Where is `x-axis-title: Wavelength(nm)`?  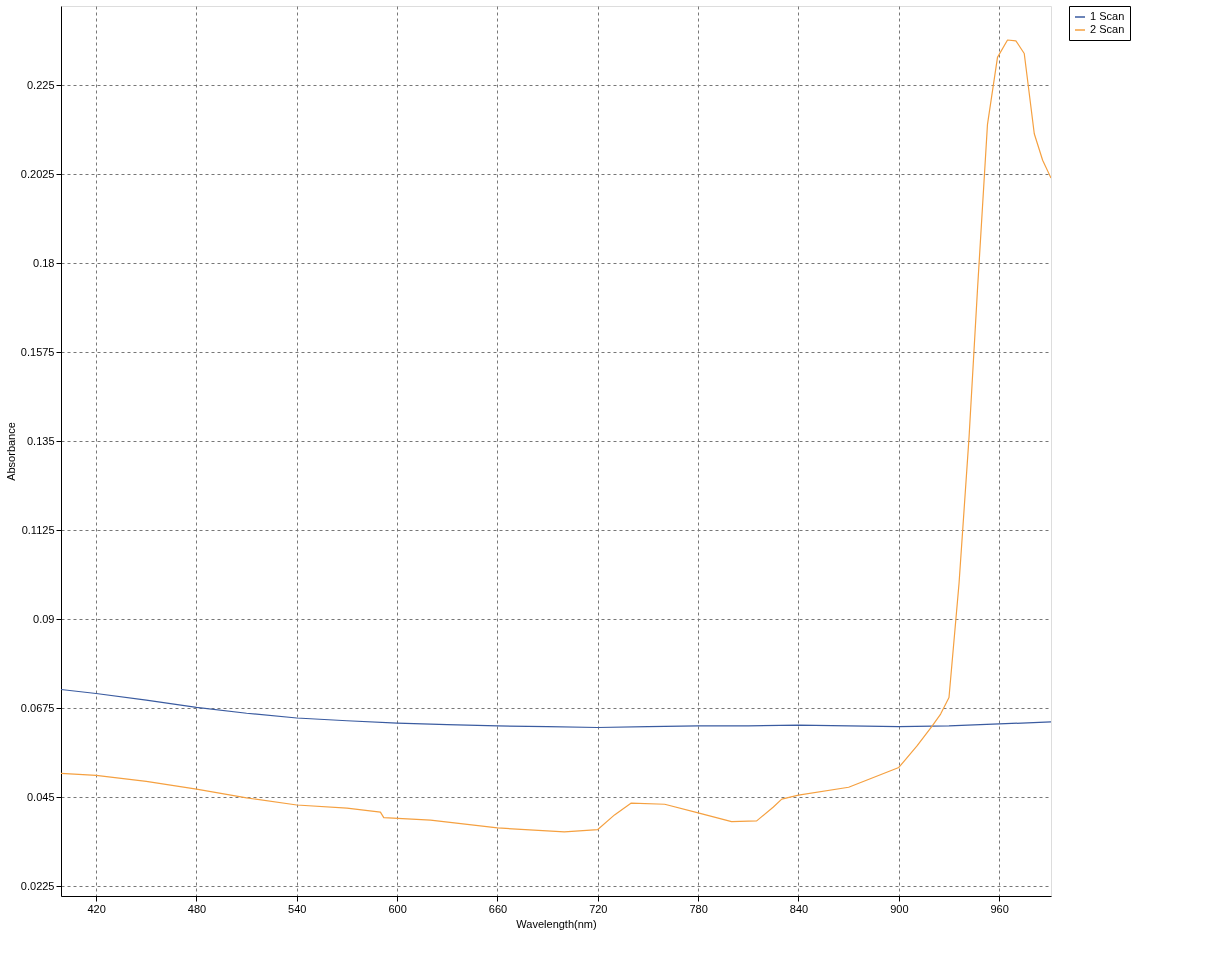 x-axis-title: Wavelength(nm) is located at coordinates (556, 923).